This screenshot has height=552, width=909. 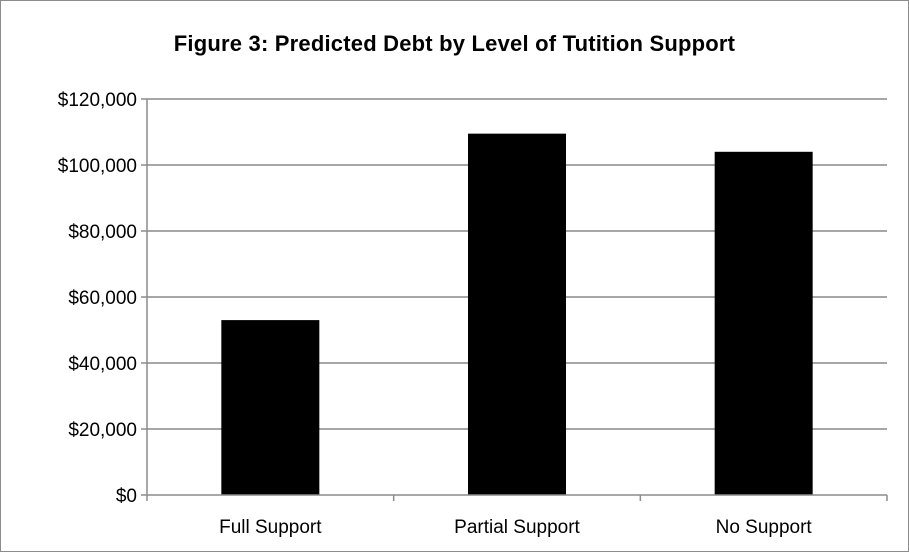 What do you see at coordinates (270, 407) in the screenshot?
I see `bar-full-support` at bounding box center [270, 407].